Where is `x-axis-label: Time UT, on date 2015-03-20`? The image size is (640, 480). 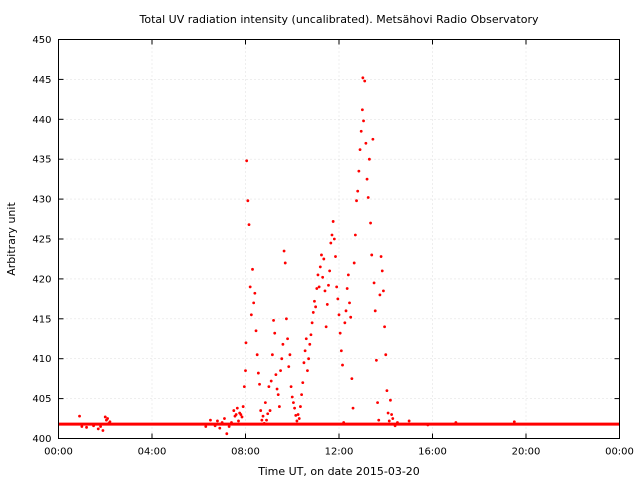
x-axis-label: Time UT, on date 2015-03-20 is located at coordinates (338, 471).